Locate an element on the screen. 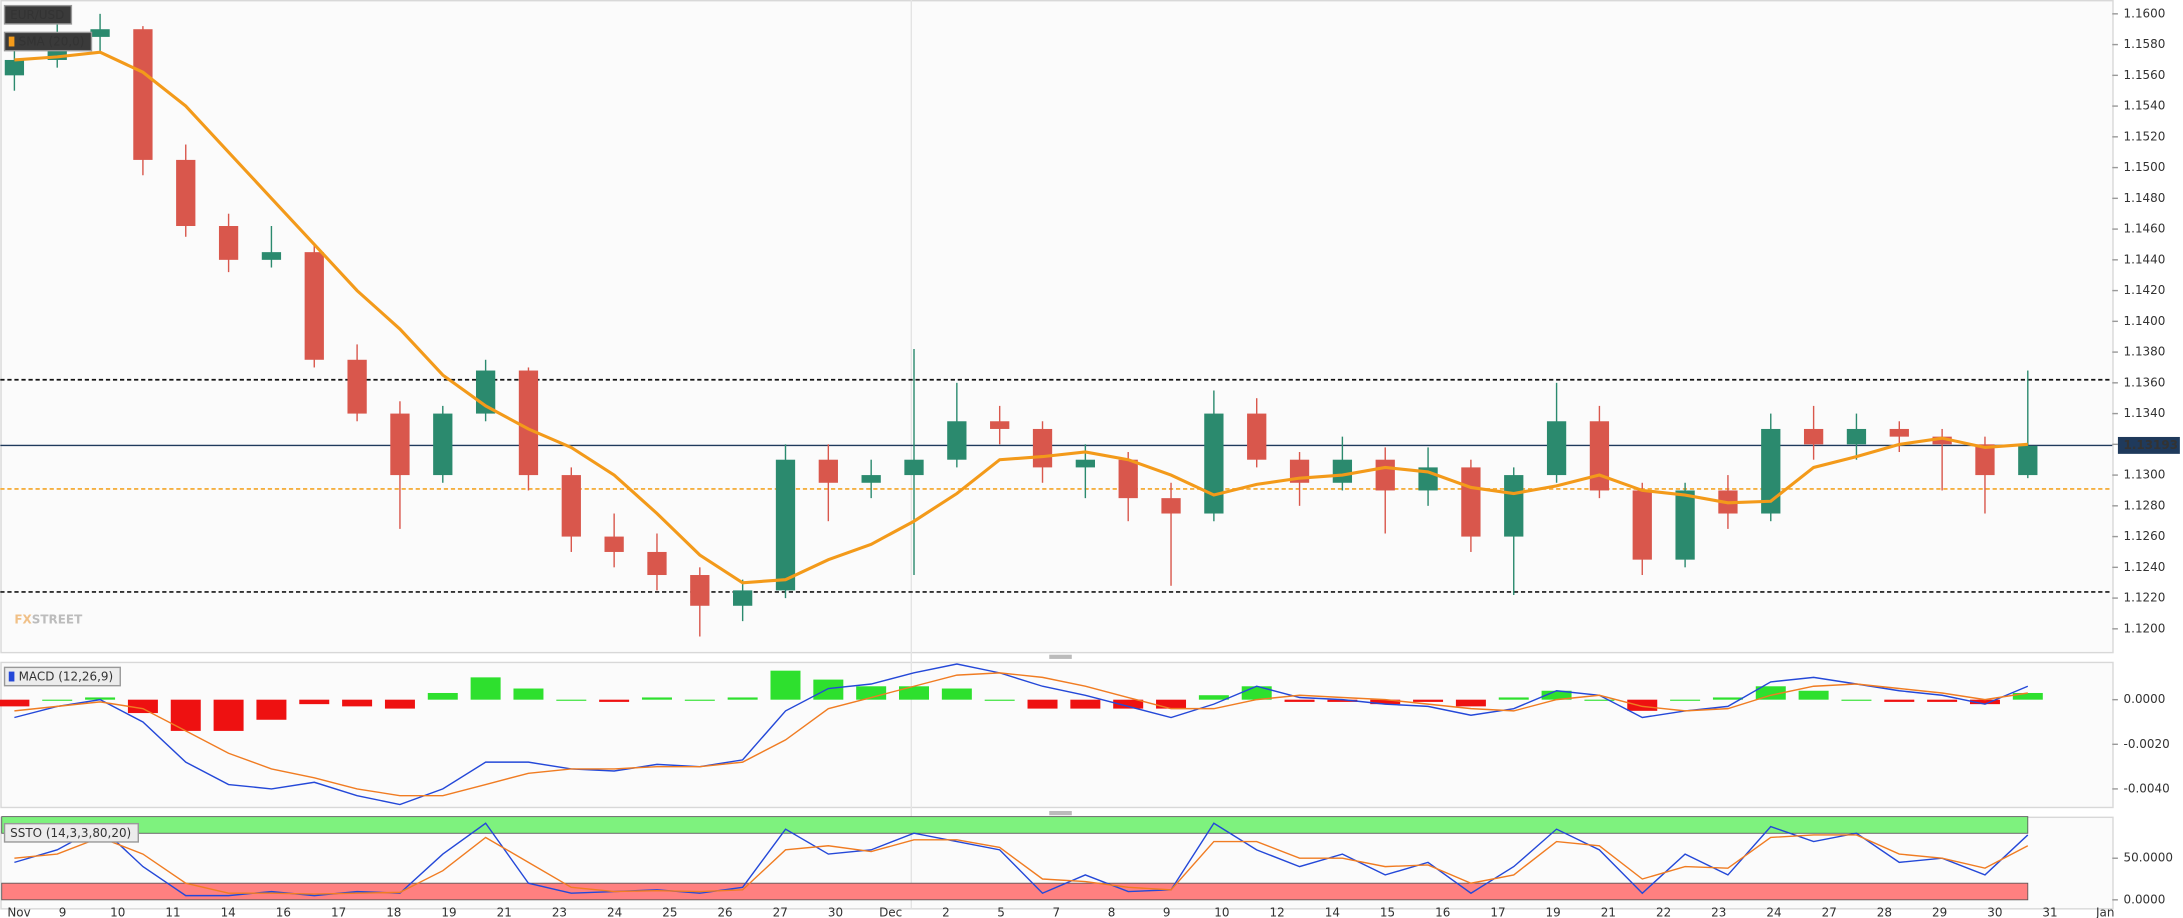 This screenshot has width=2183, height=918. x-tick-label: 18 is located at coordinates (393, 912).